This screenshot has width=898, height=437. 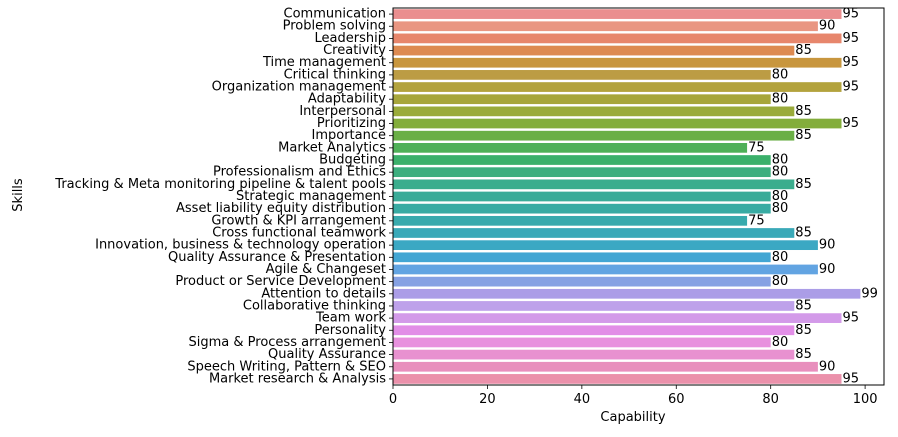 What do you see at coordinates (335, 14) in the screenshot?
I see `y-tick-label: Communication` at bounding box center [335, 14].